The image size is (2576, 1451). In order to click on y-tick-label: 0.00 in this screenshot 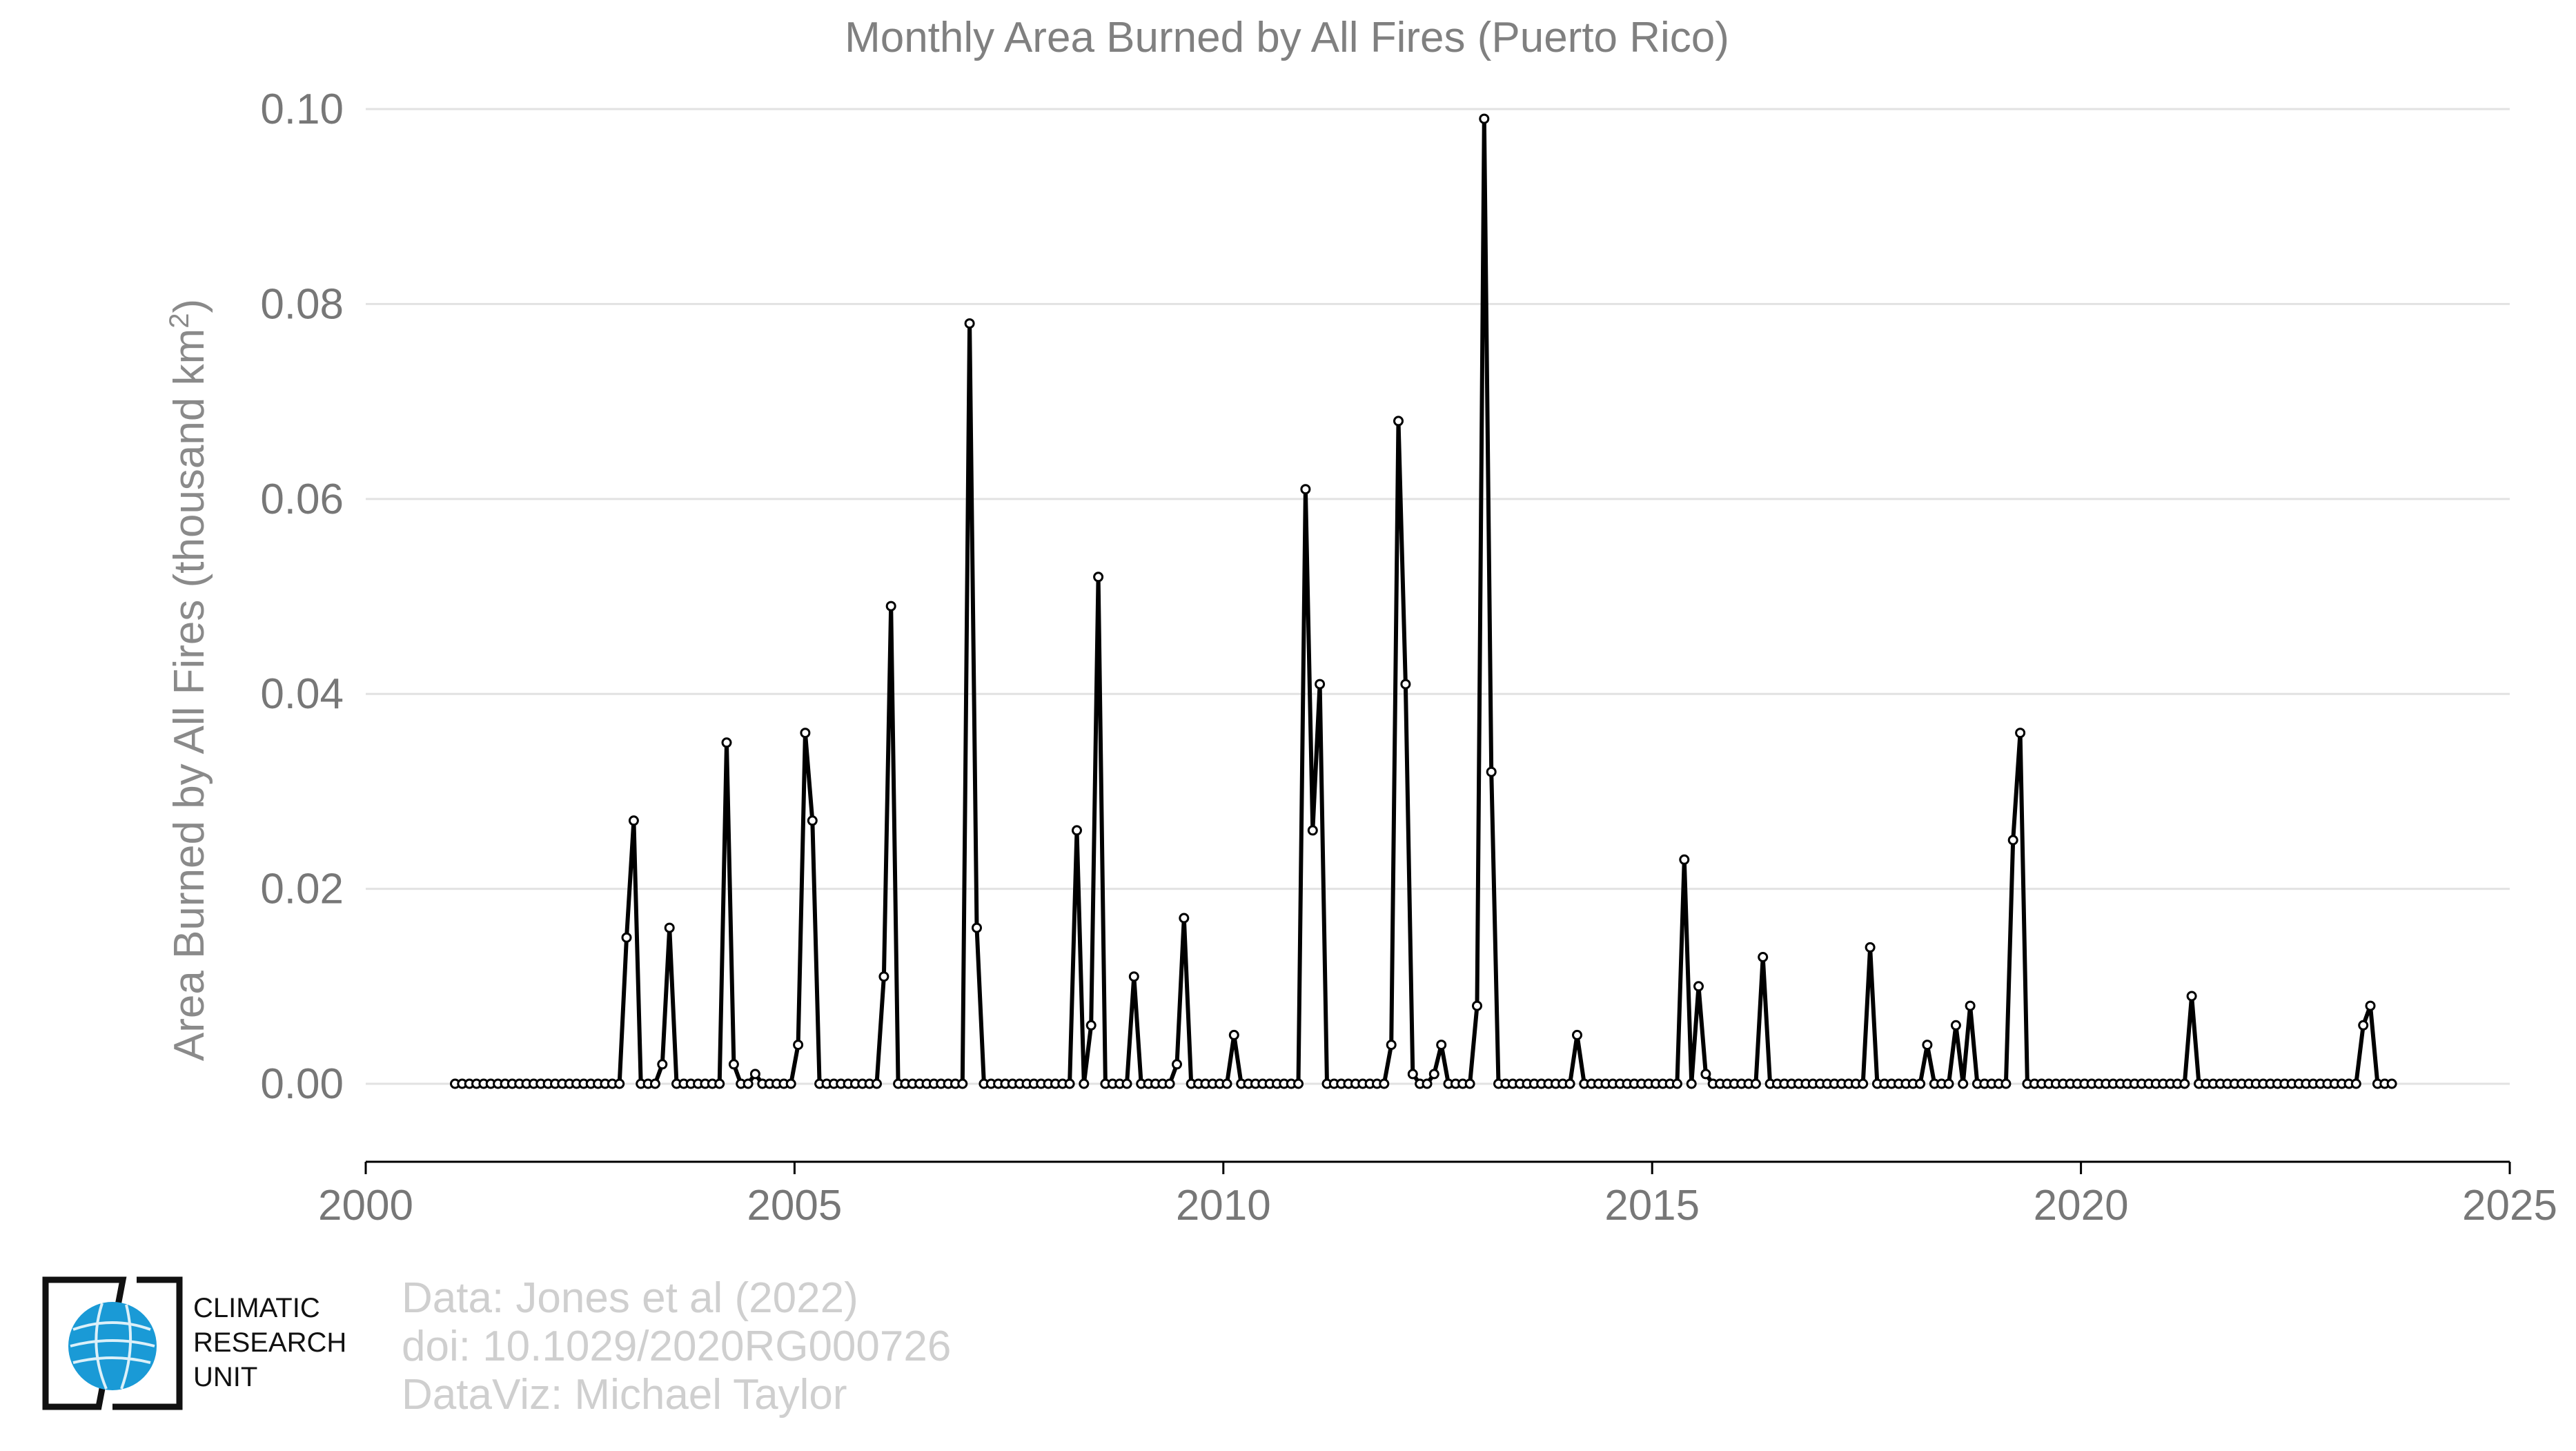, I will do `click(302, 1084)`.